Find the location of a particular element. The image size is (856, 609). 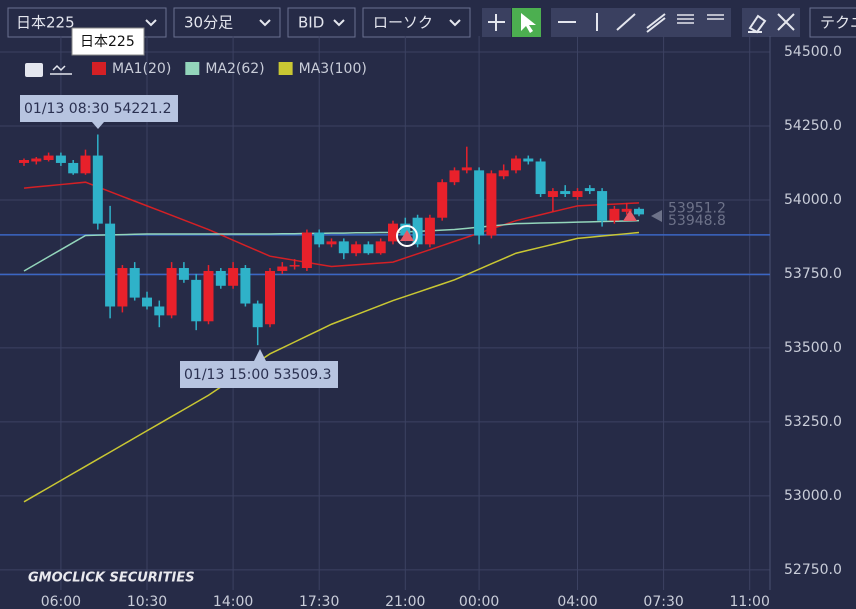

watermark: GMOCLICK SECURITIES is located at coordinates (111, 578).